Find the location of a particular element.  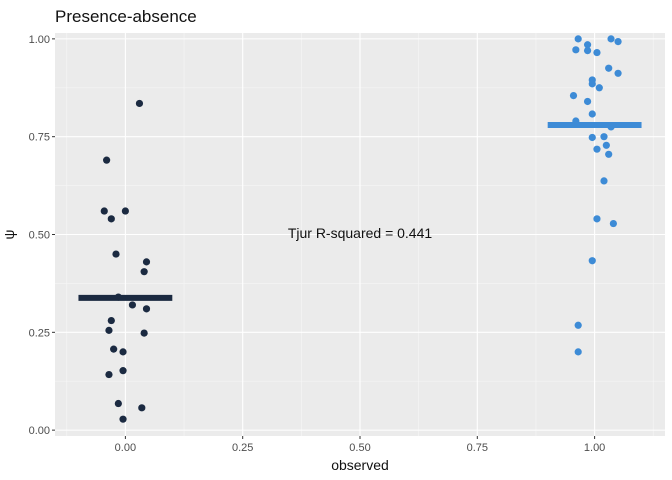

x-axis-title: observed is located at coordinates (360, 465).